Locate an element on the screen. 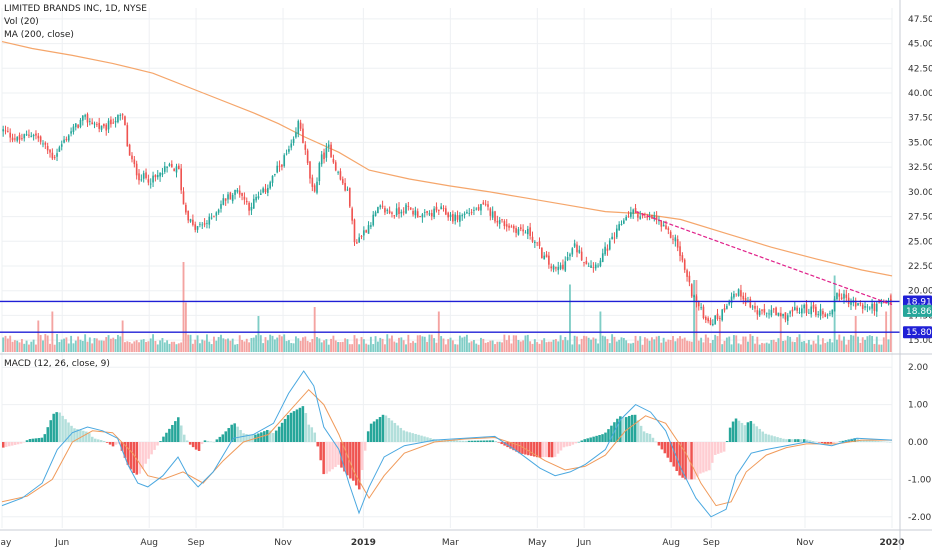 Image resolution: width=932 pixels, height=550 pixels. horizontal-levels is located at coordinates (450, 316).